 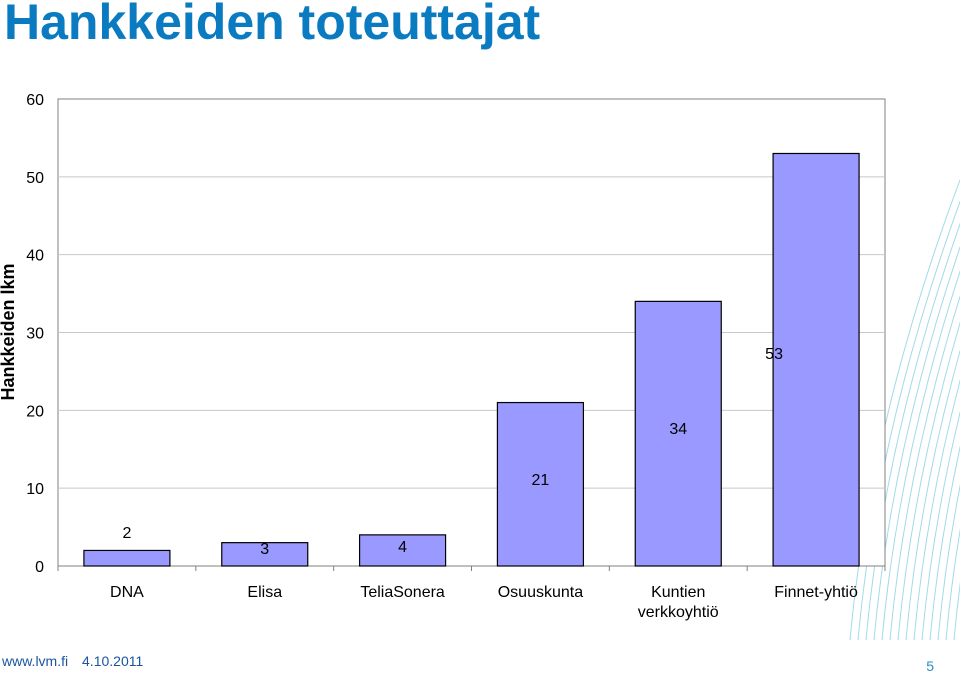 I want to click on x-tick-label: DNA, so click(x=127, y=592).